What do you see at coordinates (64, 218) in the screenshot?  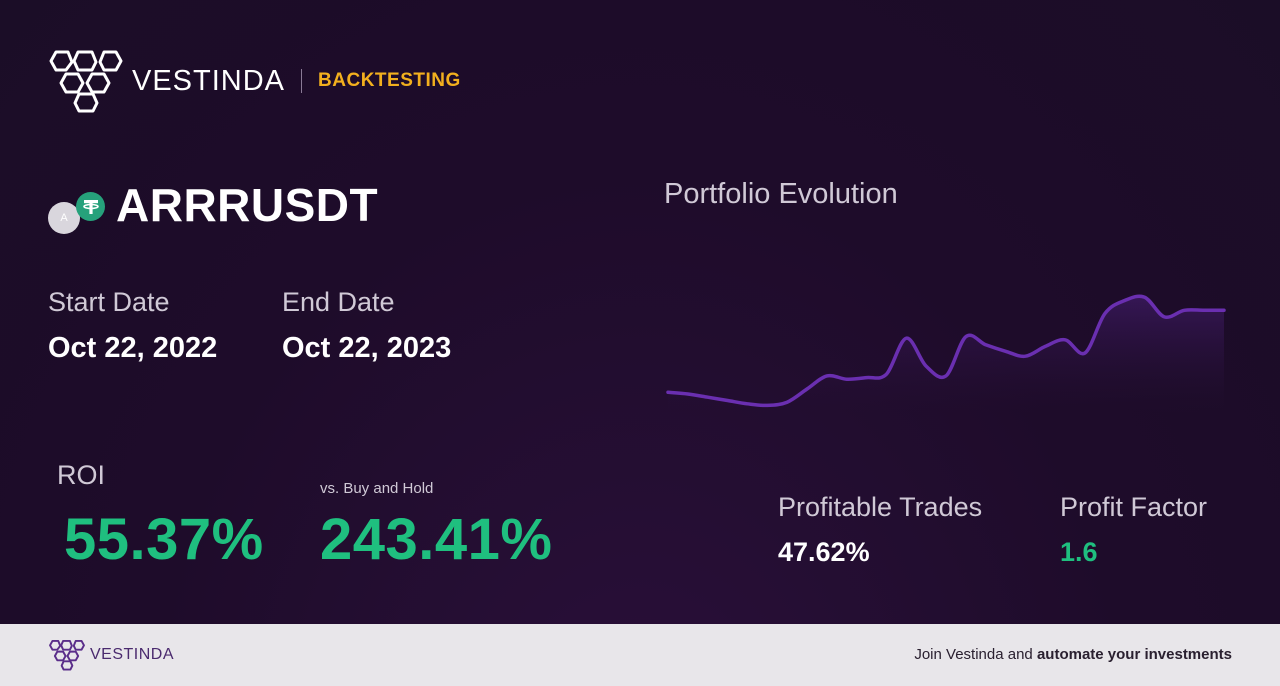 I see `arrr-coin-icon: A` at bounding box center [64, 218].